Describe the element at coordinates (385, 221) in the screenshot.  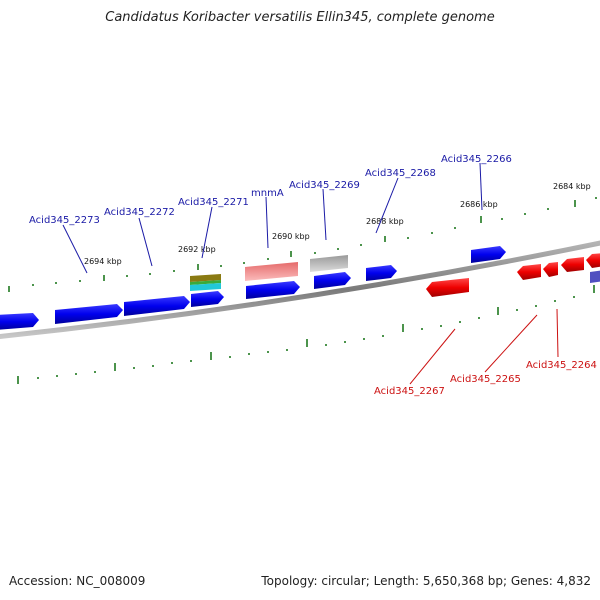
I see `scale-label: 2688 kbp` at that location.